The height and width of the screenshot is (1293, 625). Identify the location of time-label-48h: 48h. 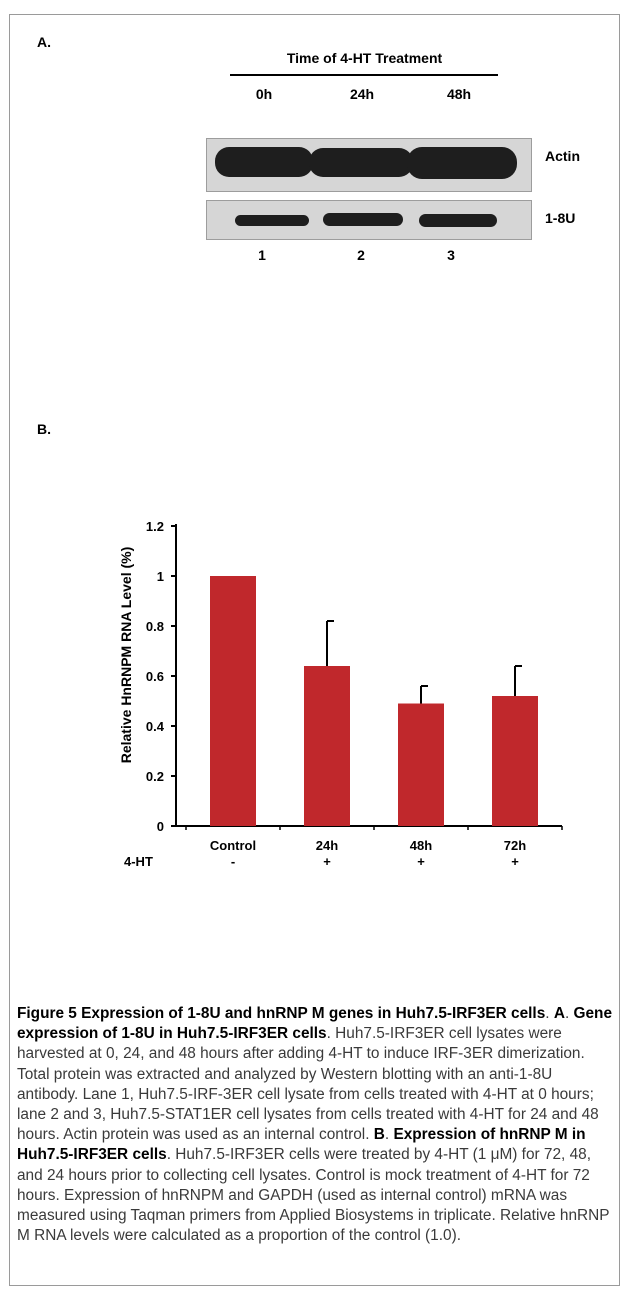
(459, 94).